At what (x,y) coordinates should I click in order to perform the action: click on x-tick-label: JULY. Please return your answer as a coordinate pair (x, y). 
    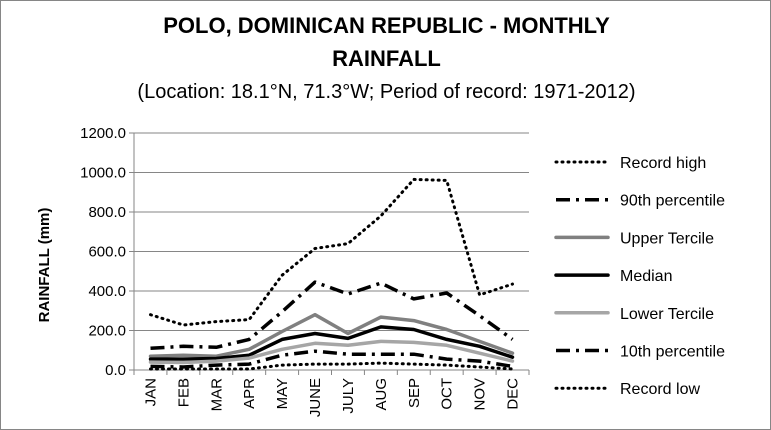
    Looking at the image, I should click on (348, 396).